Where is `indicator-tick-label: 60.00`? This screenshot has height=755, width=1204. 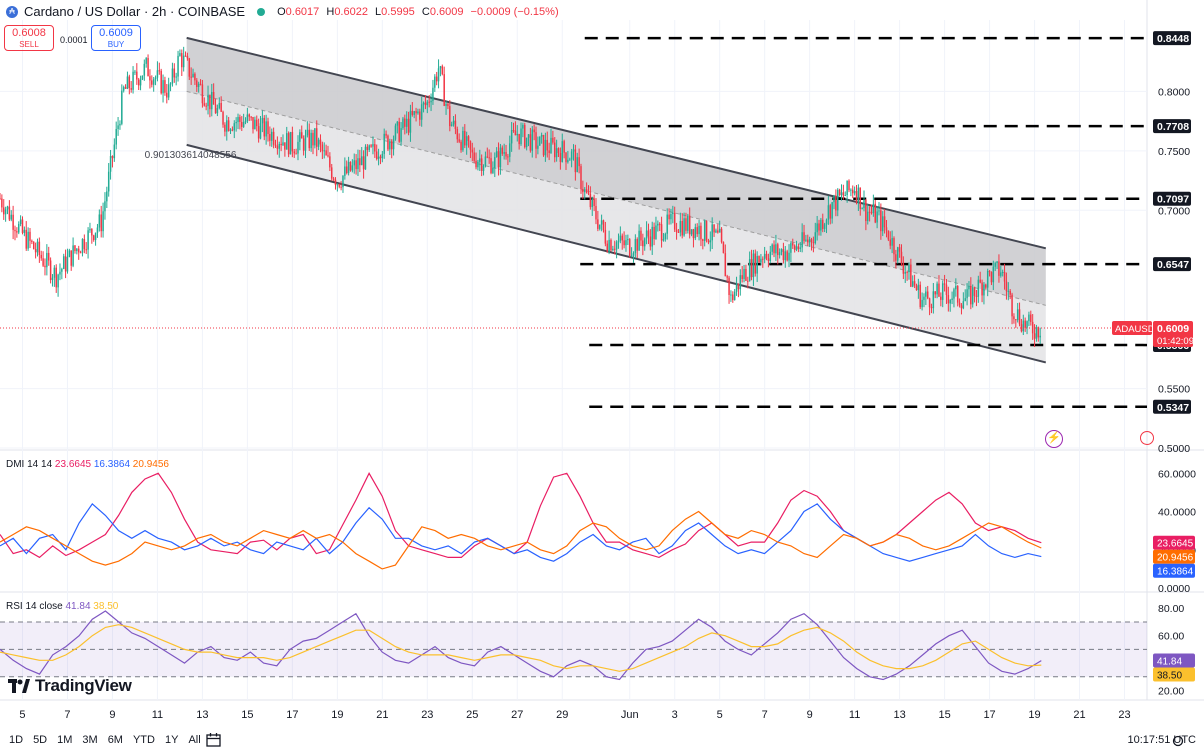
indicator-tick-label: 60.00 is located at coordinates (1171, 637).